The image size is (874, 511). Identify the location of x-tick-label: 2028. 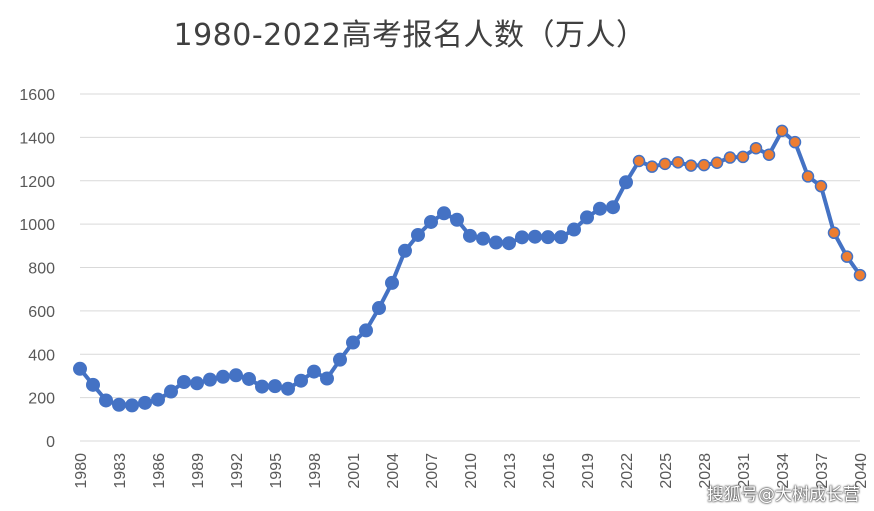
(705, 471).